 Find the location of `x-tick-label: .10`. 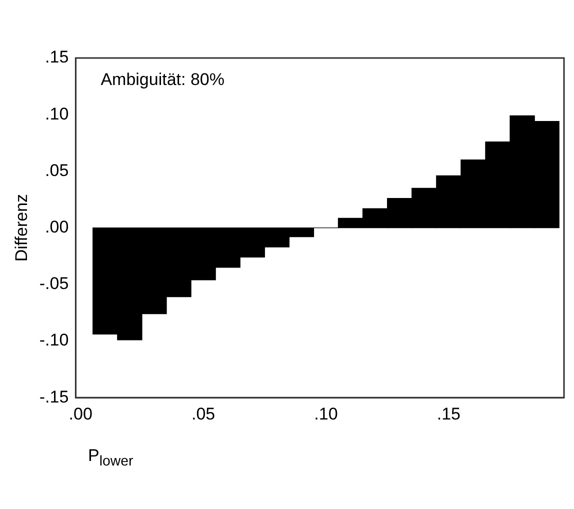

x-tick-label: .10 is located at coordinates (326, 414).